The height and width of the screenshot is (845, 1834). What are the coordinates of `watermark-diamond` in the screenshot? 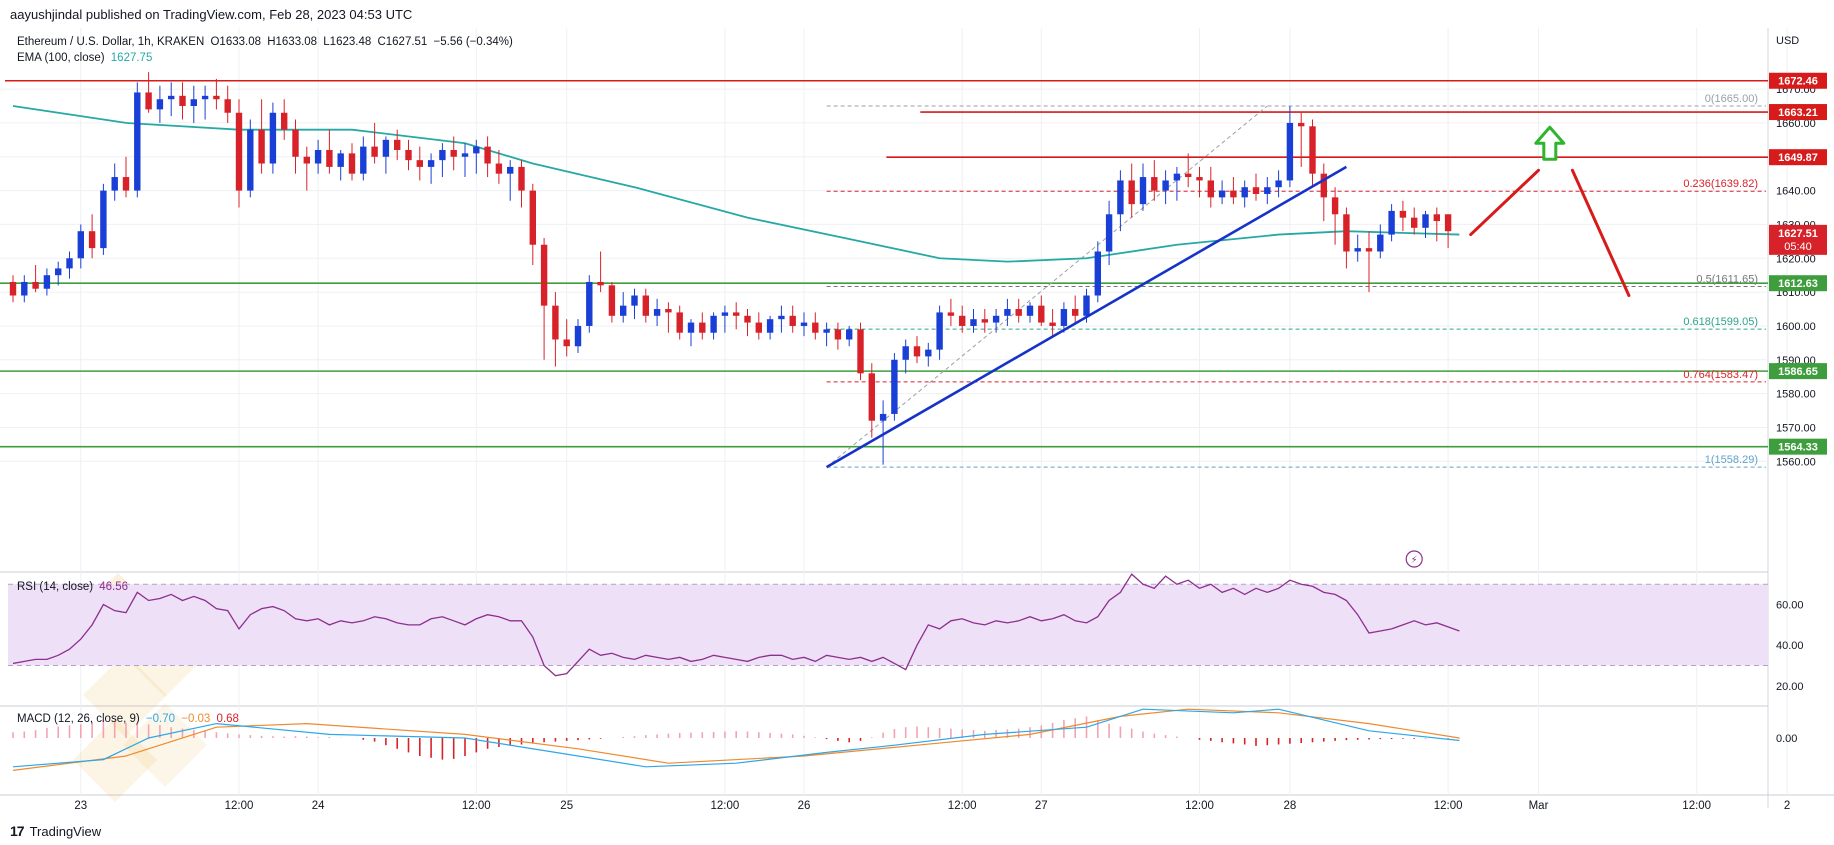 It's located at (125, 695).